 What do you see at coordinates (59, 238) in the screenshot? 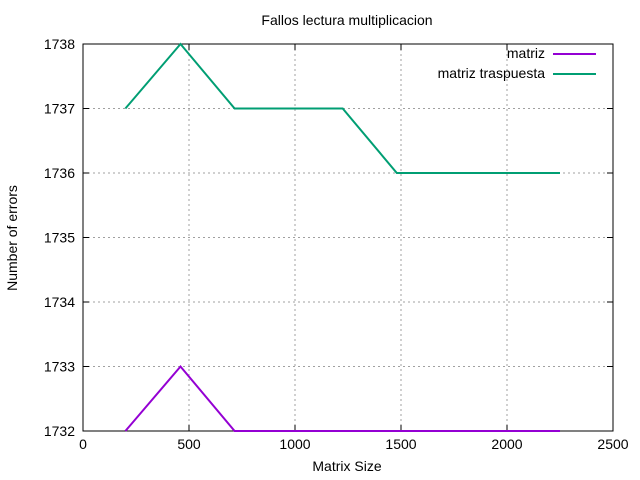
I see `y-tick-label: 1735` at bounding box center [59, 238].